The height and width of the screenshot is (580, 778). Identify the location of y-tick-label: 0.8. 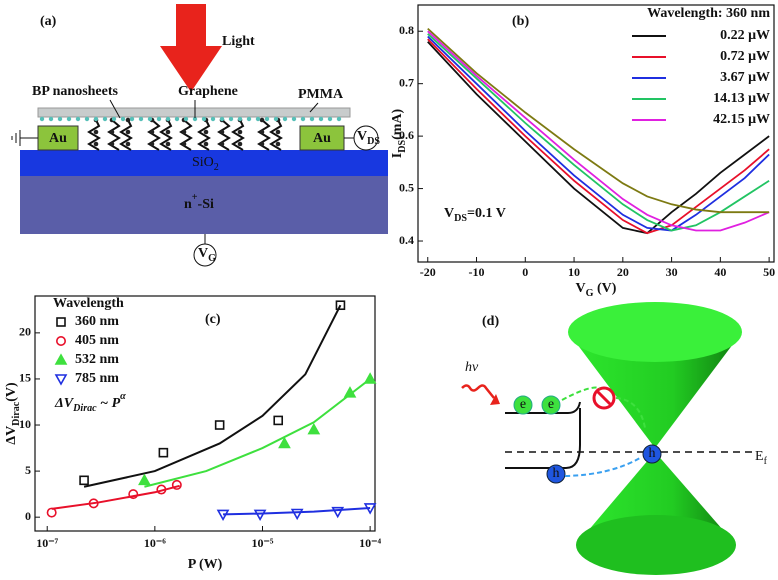
(406, 30).